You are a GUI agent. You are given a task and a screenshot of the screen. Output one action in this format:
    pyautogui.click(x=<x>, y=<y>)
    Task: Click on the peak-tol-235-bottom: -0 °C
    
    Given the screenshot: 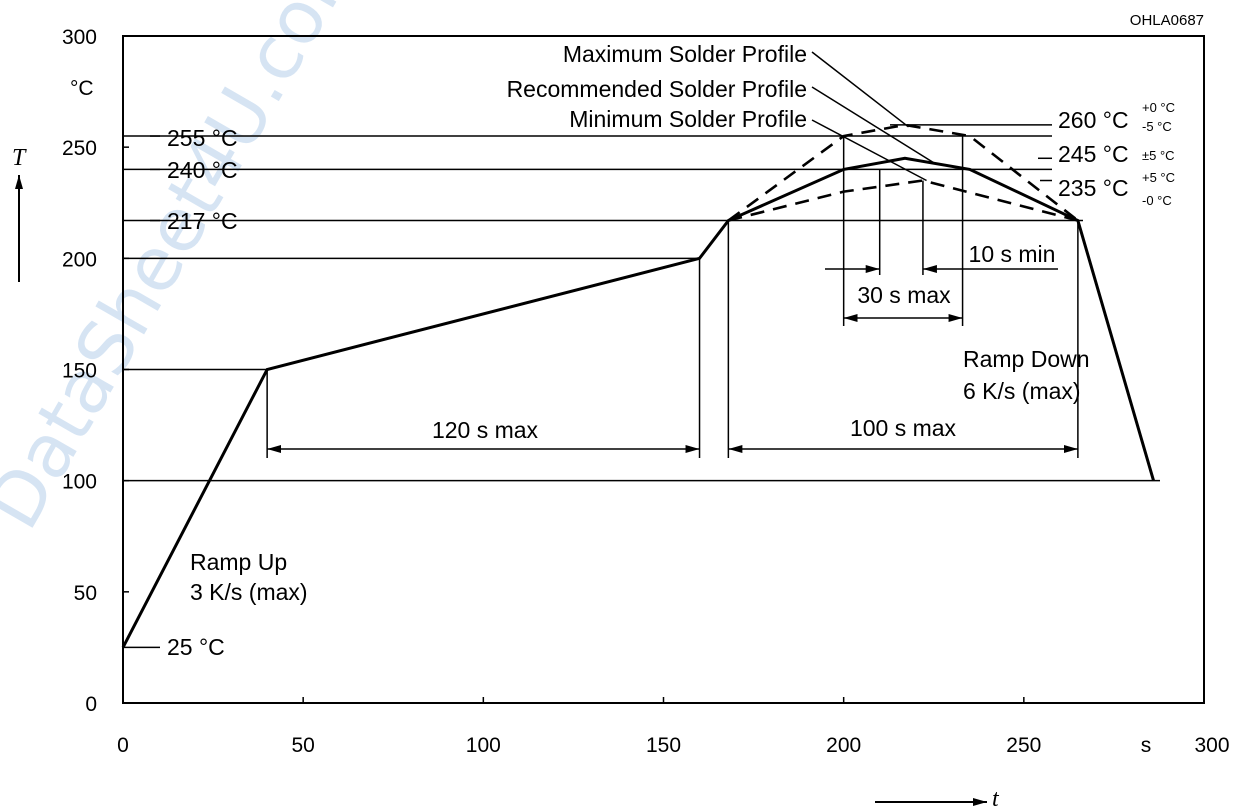 What is the action you would take?
    pyautogui.click(x=1157, y=200)
    